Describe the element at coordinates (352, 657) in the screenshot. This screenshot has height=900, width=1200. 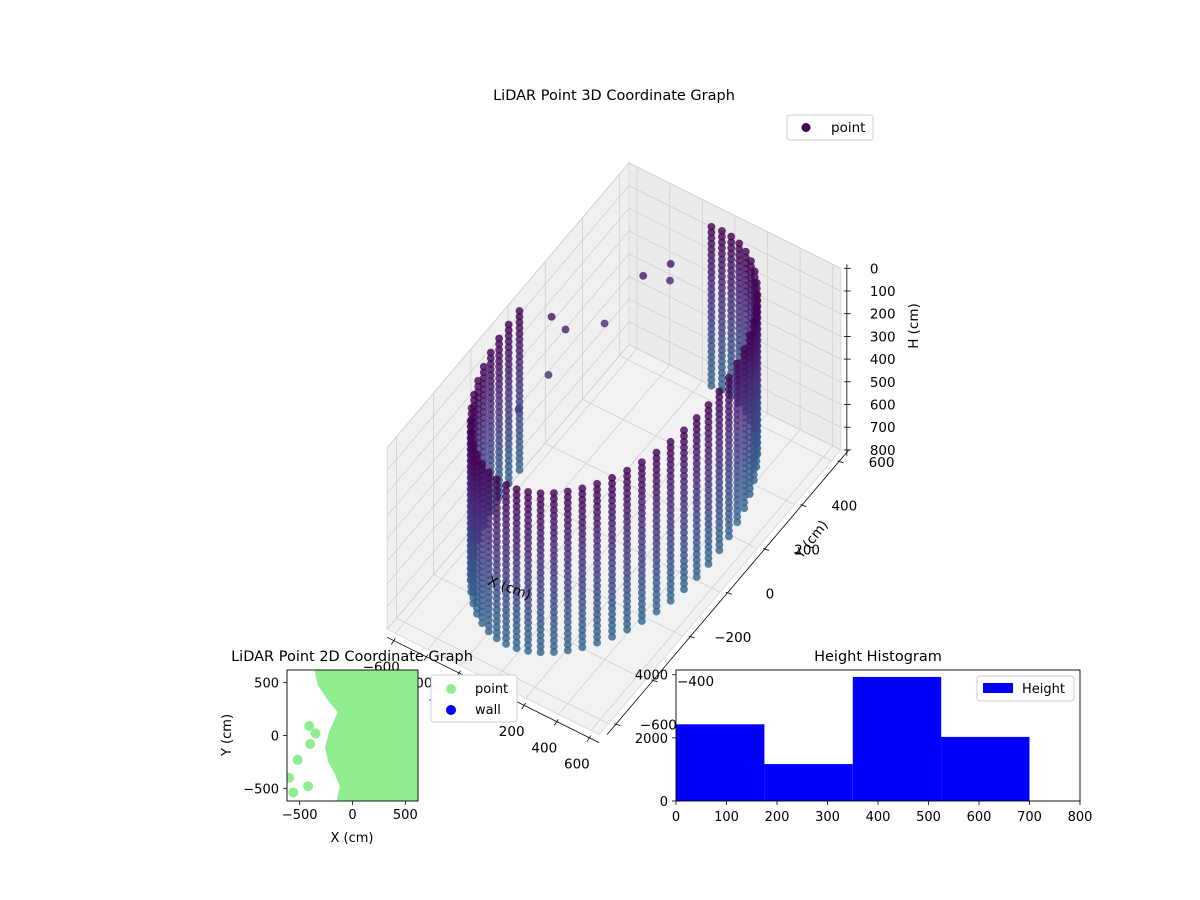
I see `chart-2d-title: LiDAR Point 2D Coordinate Graph` at that location.